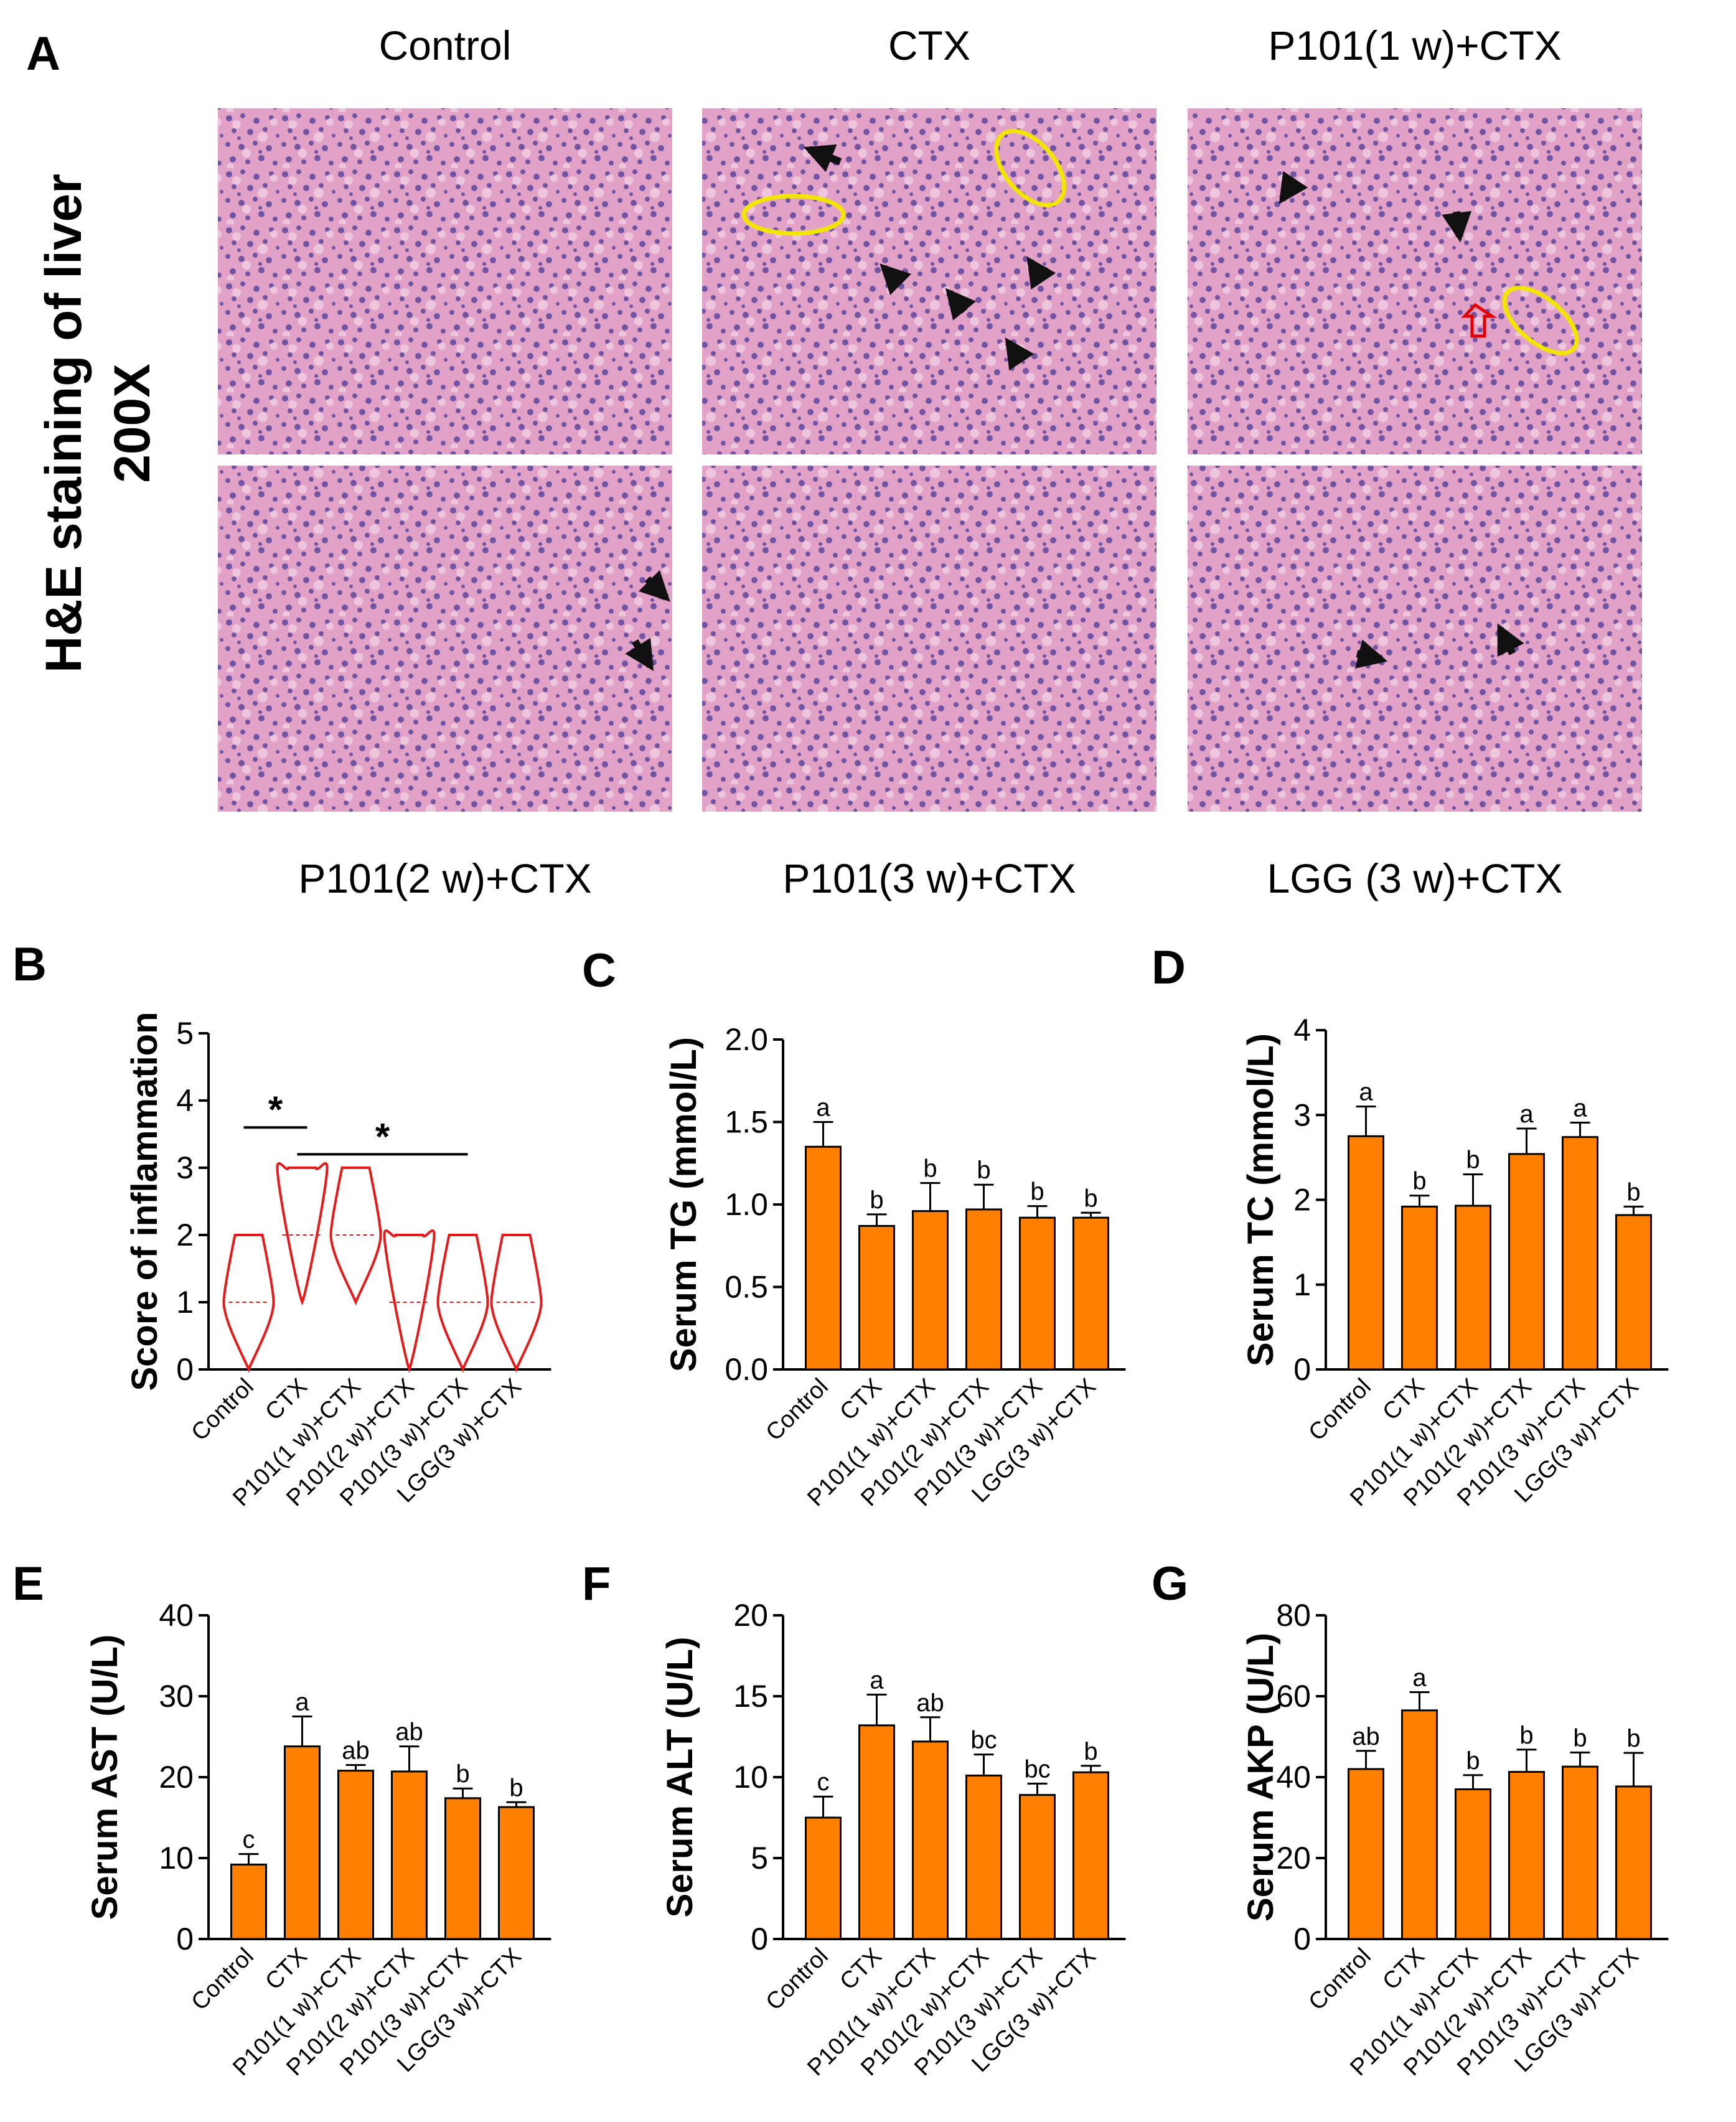 The height and width of the screenshot is (2122, 1736). What do you see at coordinates (446, 45) in the screenshot?
I see `histology-title: Control` at bounding box center [446, 45].